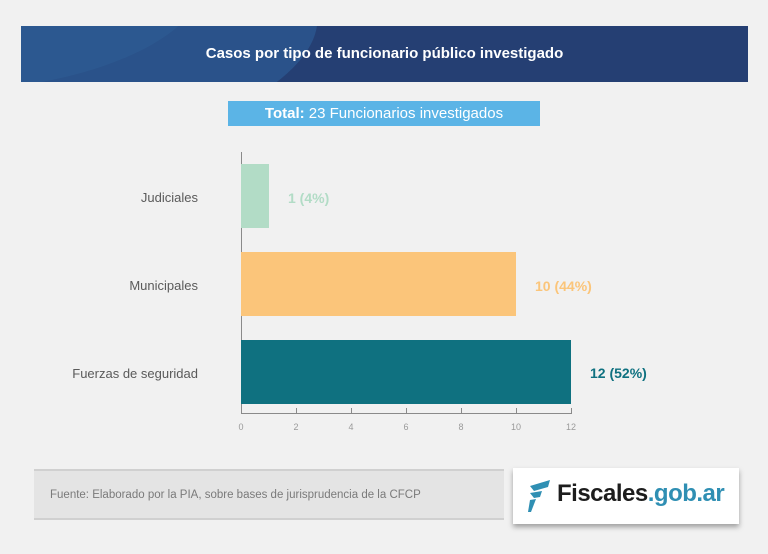 This screenshot has width=768, height=554. I want to click on bar-fuerzas-de-seguridad, so click(406, 372).